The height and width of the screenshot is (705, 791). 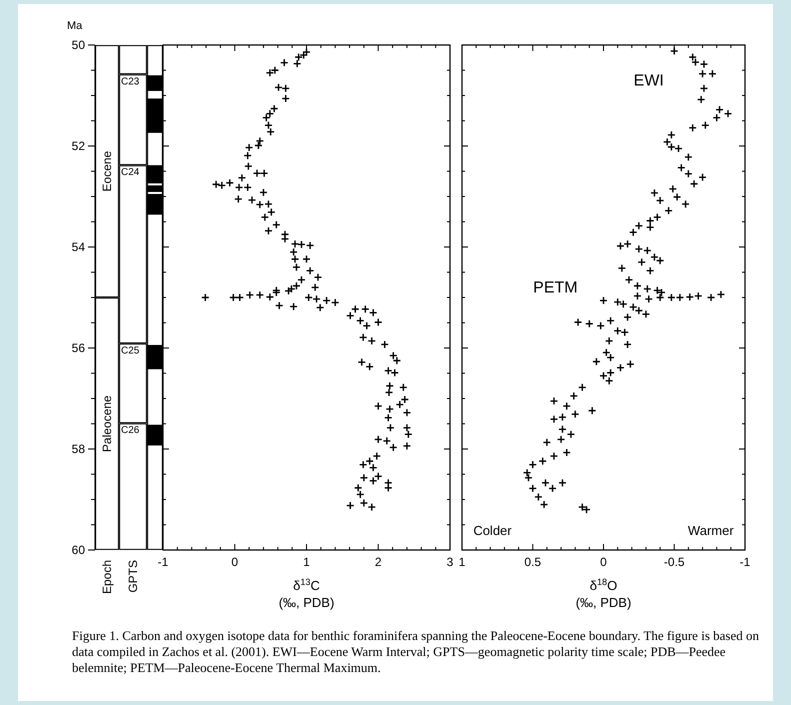 I want to click on y-tick-label: 52, so click(x=79, y=146).